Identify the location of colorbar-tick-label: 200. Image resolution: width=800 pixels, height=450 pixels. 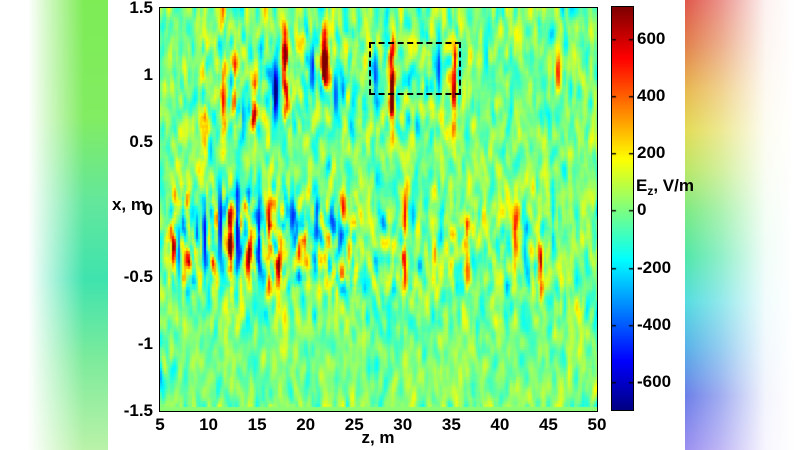
(651, 153).